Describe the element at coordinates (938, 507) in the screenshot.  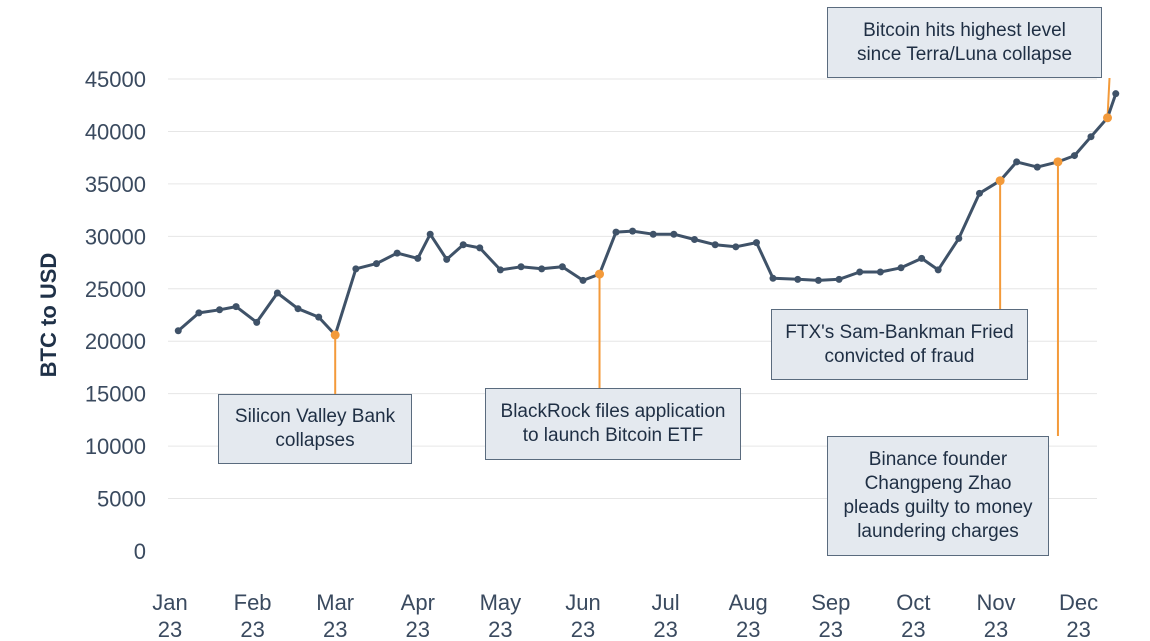
I see `annotation-line: pleads guilty to money` at that location.